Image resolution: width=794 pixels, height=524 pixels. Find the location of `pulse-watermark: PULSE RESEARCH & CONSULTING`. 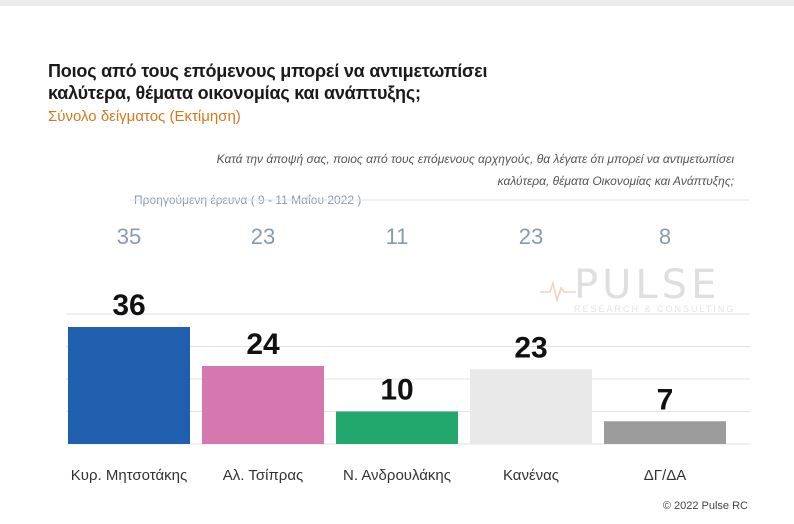

pulse-watermark: PULSE RESEARCH & CONSULTING is located at coordinates (637, 288).